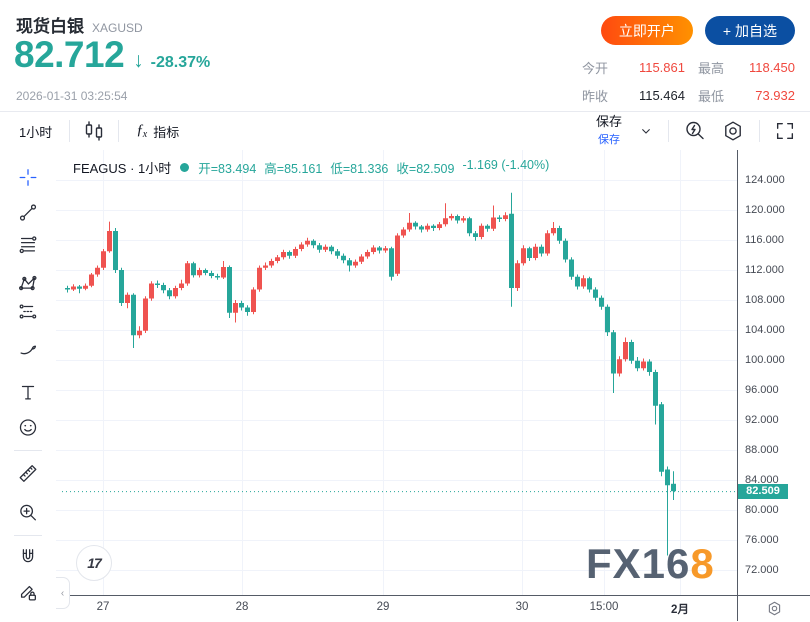 This screenshot has width=810, height=622. Describe the element at coordinates (765, 300) in the screenshot. I see `price-tick-label: 108.000` at that location.